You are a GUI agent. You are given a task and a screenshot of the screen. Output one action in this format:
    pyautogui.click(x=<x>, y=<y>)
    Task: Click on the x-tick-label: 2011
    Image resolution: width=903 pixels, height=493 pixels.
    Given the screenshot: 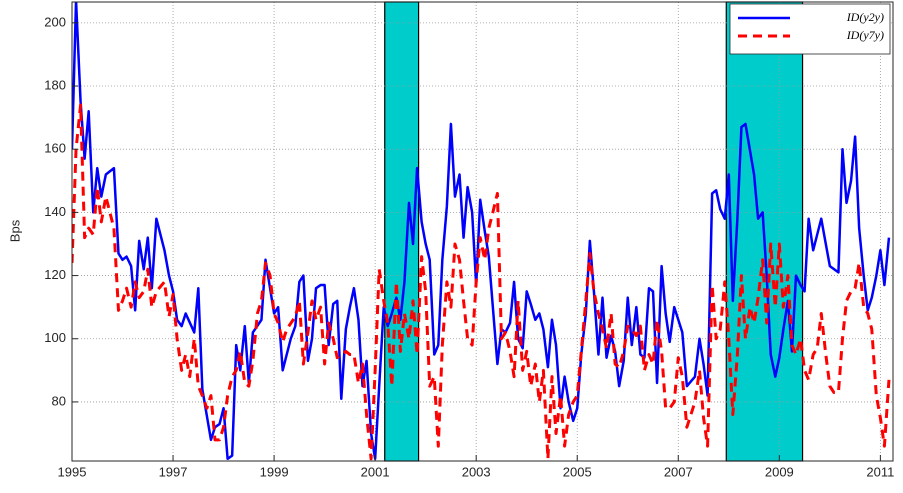 What is the action you would take?
    pyautogui.click(x=880, y=471)
    